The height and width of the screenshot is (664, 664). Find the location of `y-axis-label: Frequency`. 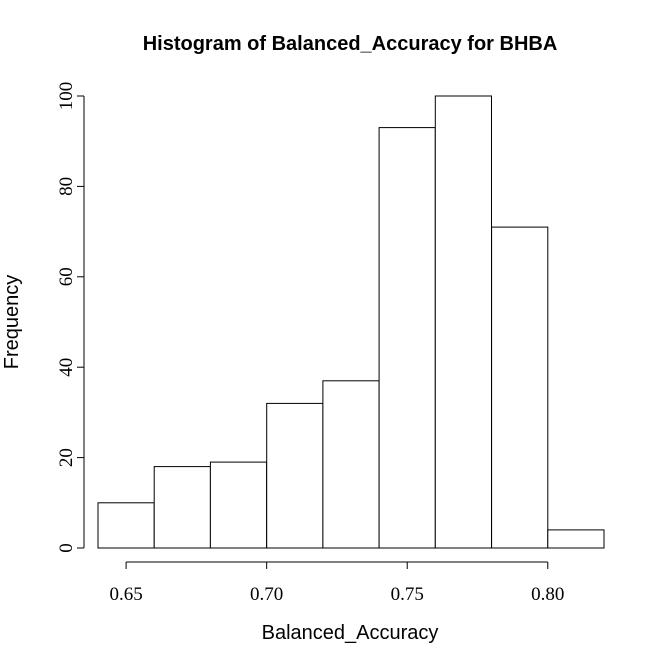

y-axis-label: Frequency is located at coordinates (12, 322).